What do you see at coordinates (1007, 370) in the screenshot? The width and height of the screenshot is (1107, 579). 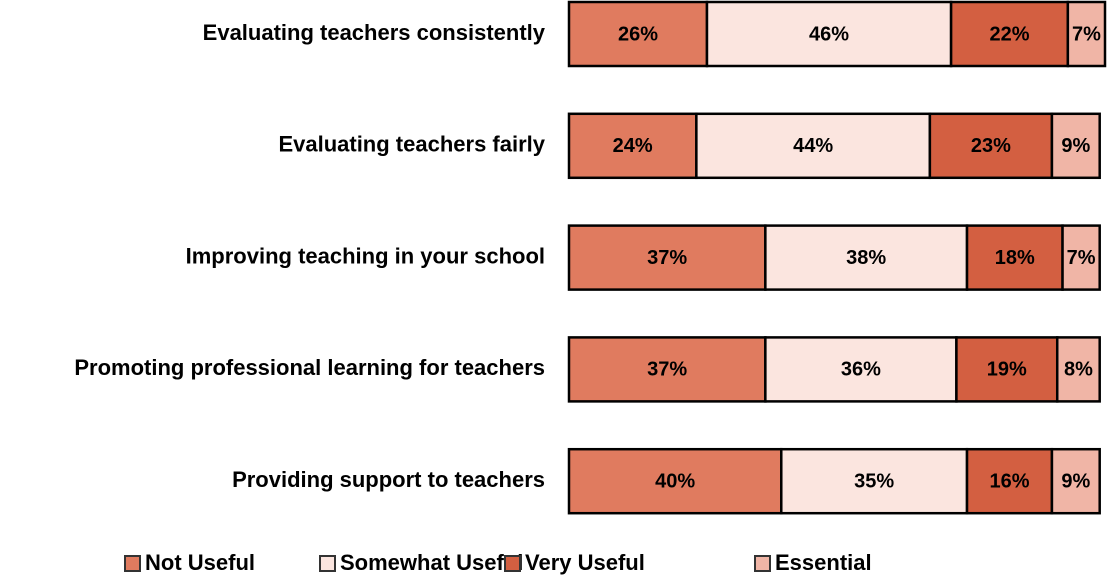 I see `data-label: 19%` at bounding box center [1007, 370].